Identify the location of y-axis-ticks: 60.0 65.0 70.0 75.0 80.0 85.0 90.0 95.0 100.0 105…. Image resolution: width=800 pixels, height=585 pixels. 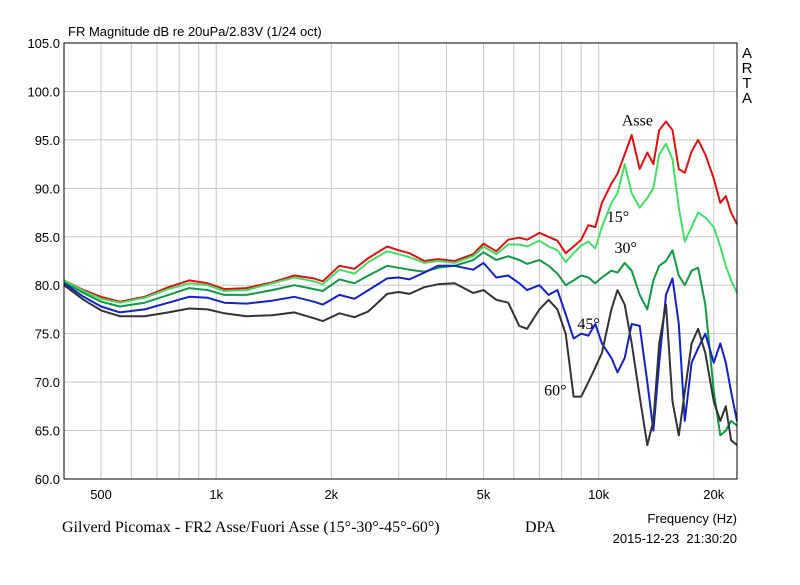
(43, 261).